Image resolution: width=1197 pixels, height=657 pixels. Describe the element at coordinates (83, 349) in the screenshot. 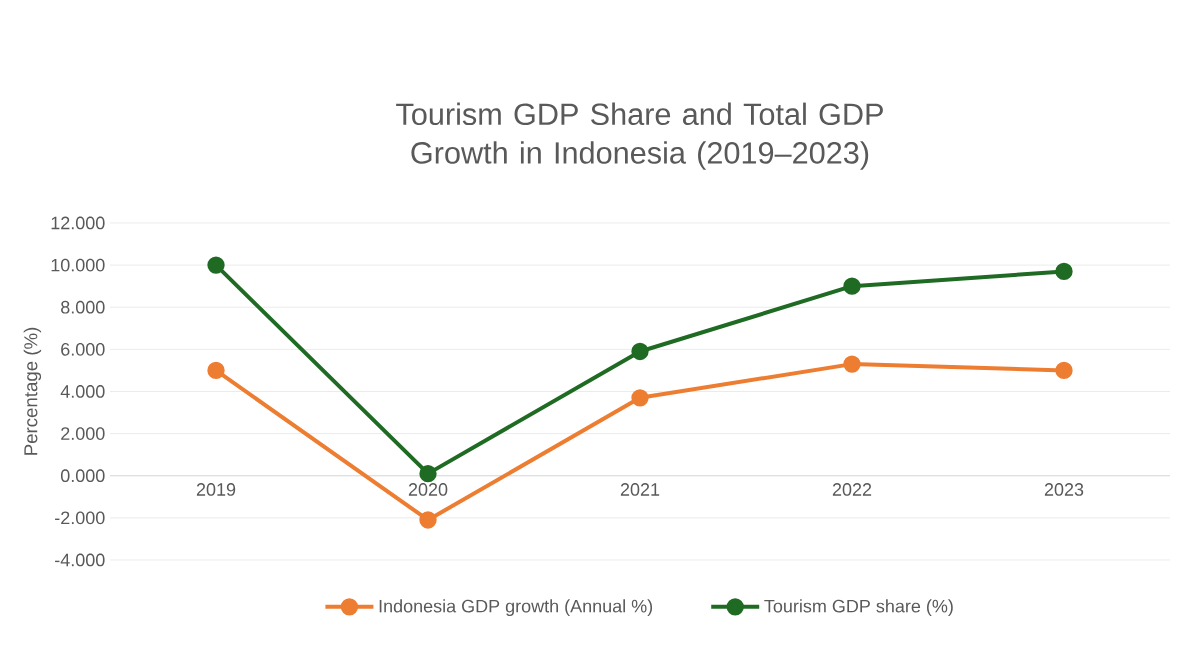

I see `y-tick-label: 6.000` at that location.